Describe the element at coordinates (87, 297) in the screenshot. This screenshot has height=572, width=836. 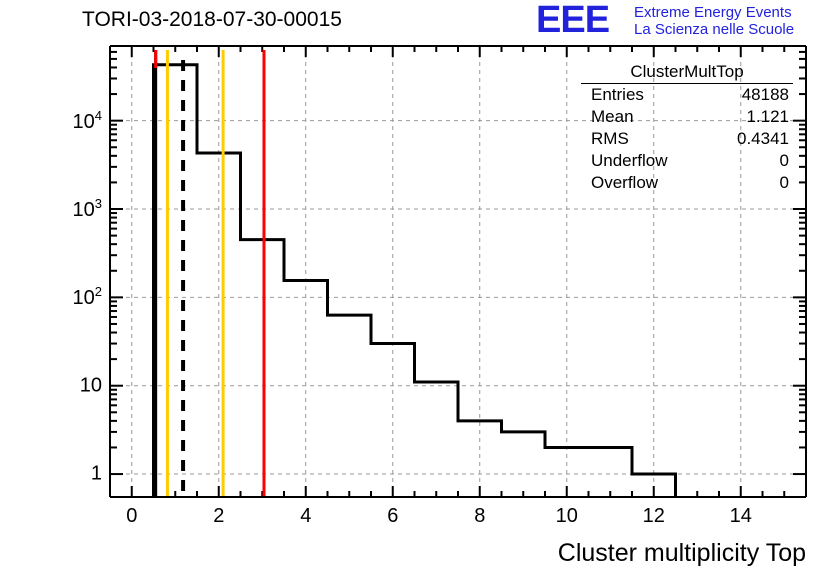
I see `y-tick-label: 10²` at that location.